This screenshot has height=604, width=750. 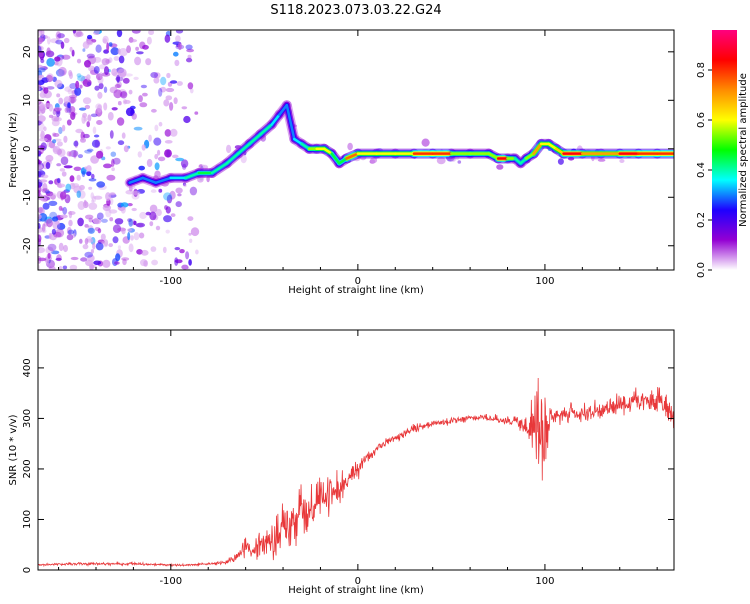 What do you see at coordinates (701, 70) in the screenshot?
I see `colorbar-tick-label: 0.8` at bounding box center [701, 70].